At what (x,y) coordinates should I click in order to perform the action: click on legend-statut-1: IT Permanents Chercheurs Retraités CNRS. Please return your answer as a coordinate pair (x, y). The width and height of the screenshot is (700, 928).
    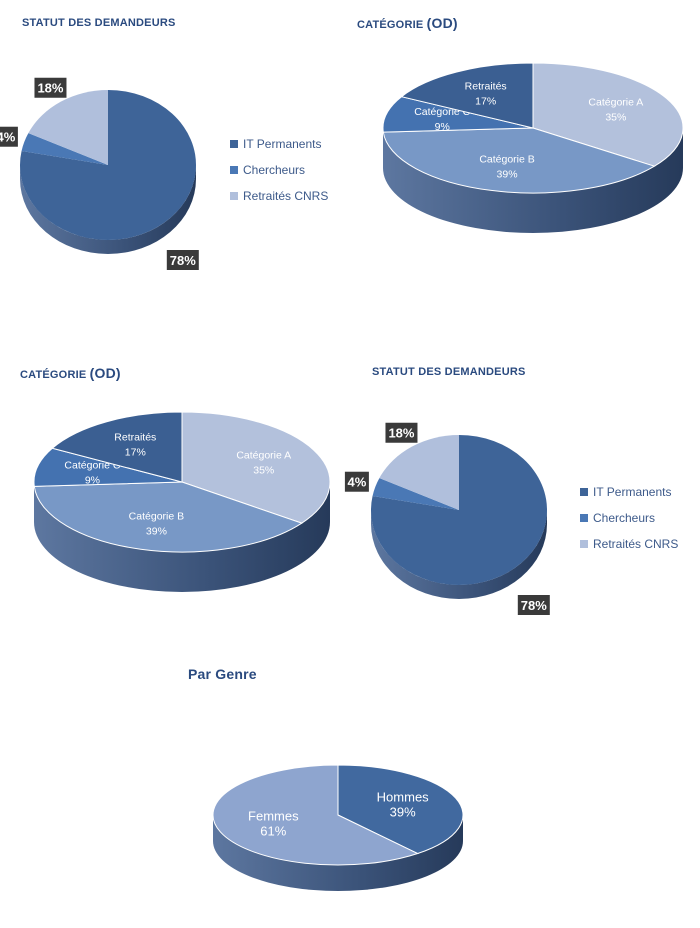
    Looking at the image, I should click on (279, 176).